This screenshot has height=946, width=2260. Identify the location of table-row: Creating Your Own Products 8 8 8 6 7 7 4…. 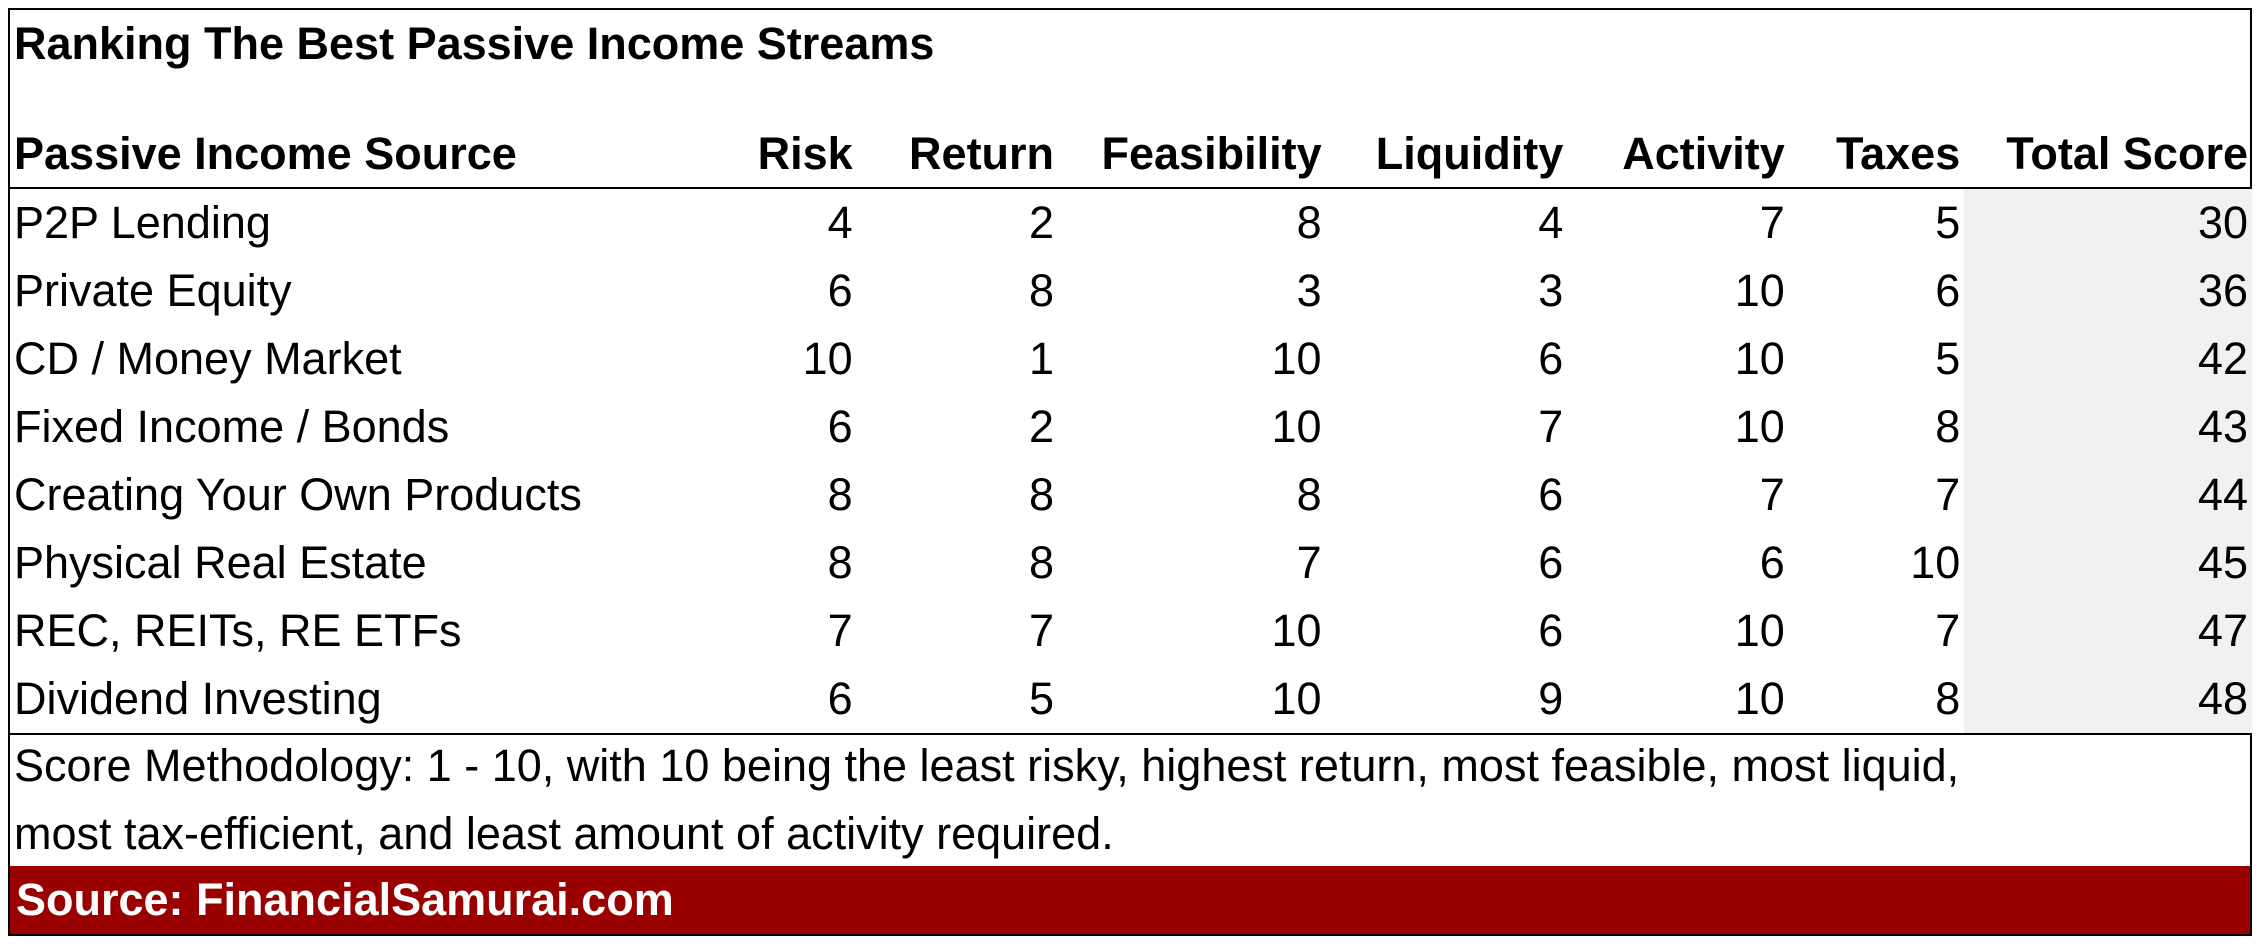
(1130, 495).